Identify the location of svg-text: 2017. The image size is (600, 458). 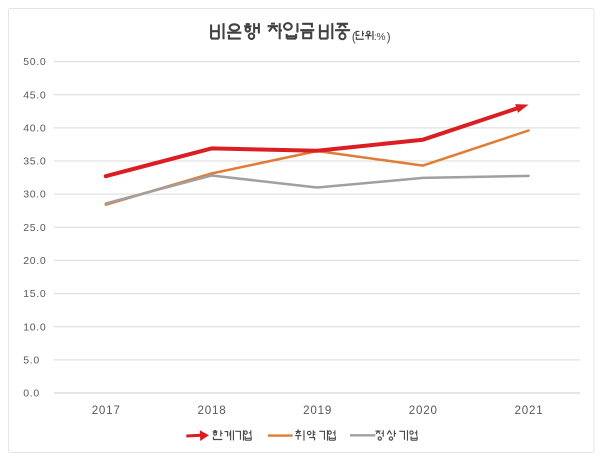
(106, 410).